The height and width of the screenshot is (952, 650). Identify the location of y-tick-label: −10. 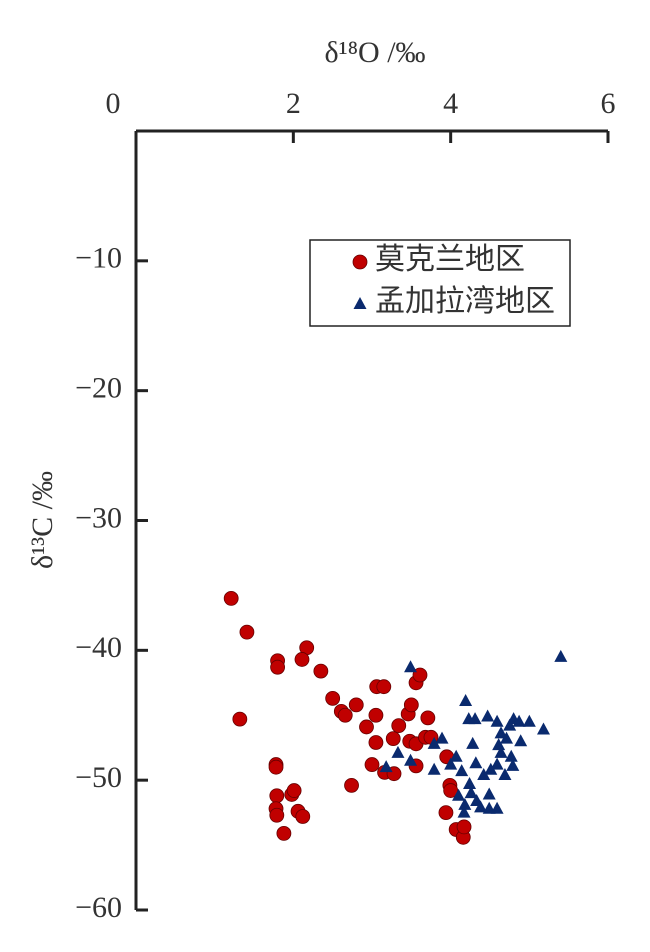
(98, 258).